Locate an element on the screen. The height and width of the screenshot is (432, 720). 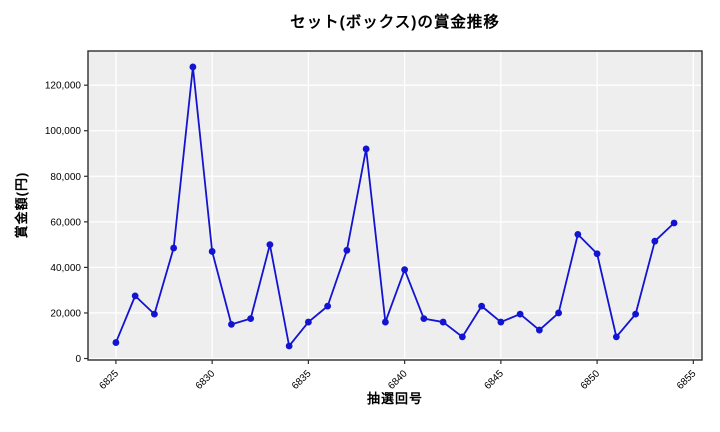
y-tick-label: 120,000 is located at coordinates (63, 86).